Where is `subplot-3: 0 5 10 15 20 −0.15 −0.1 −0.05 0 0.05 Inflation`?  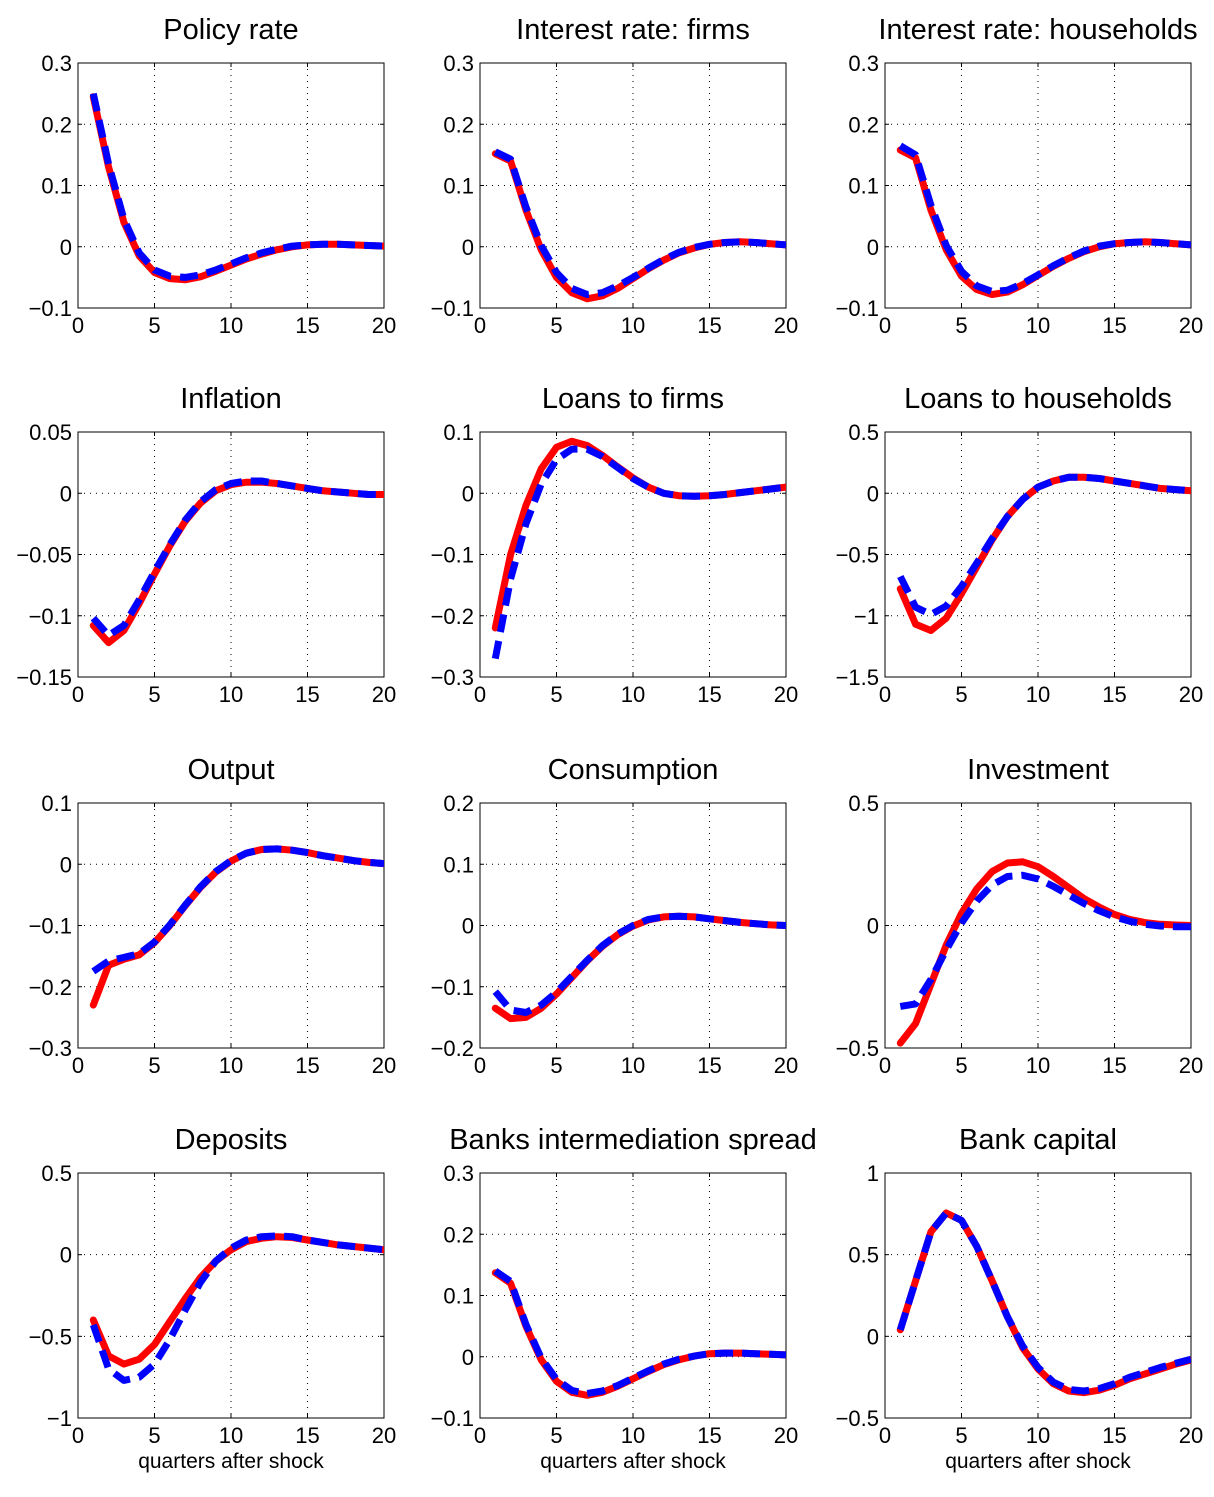
subplot-3: 0 5 10 15 20 −0.15 −0.1 −0.05 0 0.05 Inflation is located at coordinates (206, 545).